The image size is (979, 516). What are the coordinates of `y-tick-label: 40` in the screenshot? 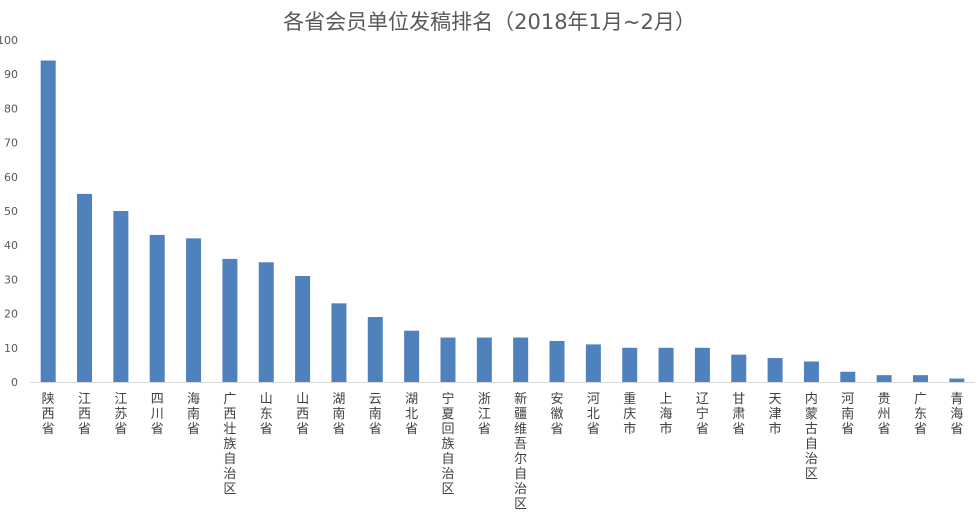 It's located at (11, 245).